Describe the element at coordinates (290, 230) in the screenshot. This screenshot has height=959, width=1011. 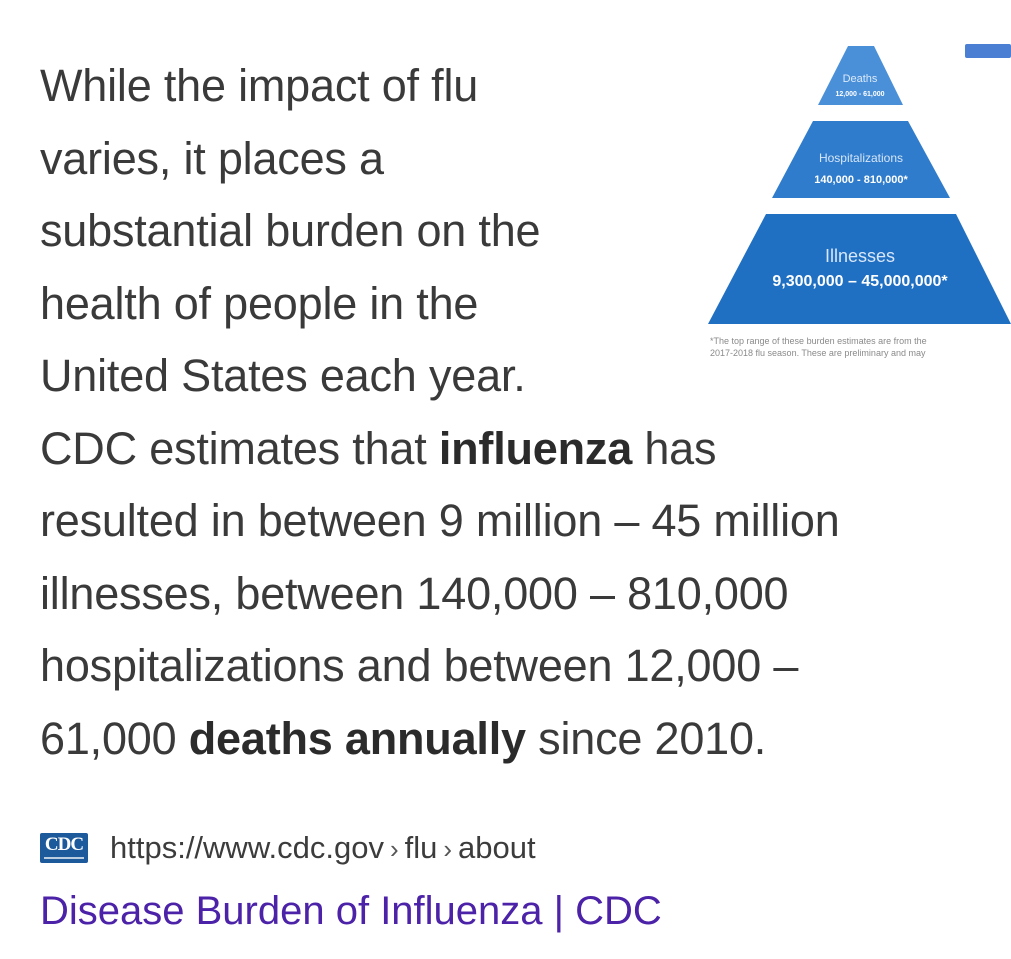
I see `snippet-line: substantial burden on the` at that location.